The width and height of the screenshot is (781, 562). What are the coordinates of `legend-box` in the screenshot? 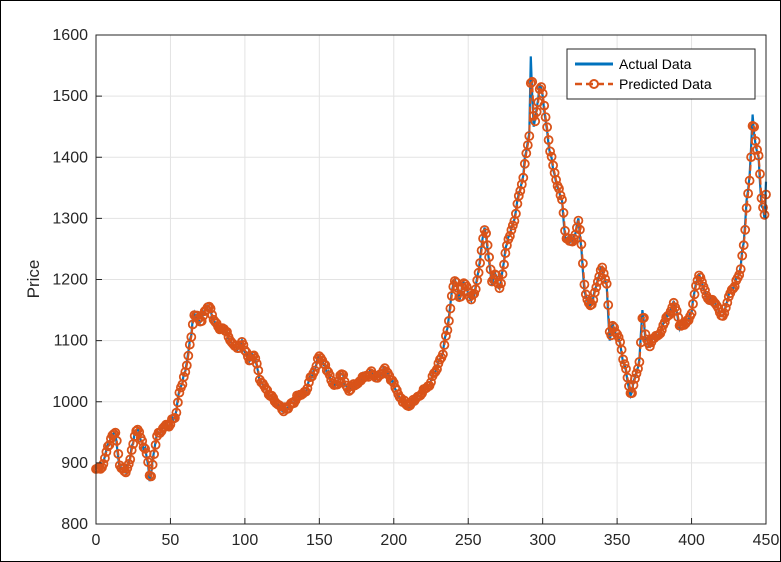 It's located at (661, 74).